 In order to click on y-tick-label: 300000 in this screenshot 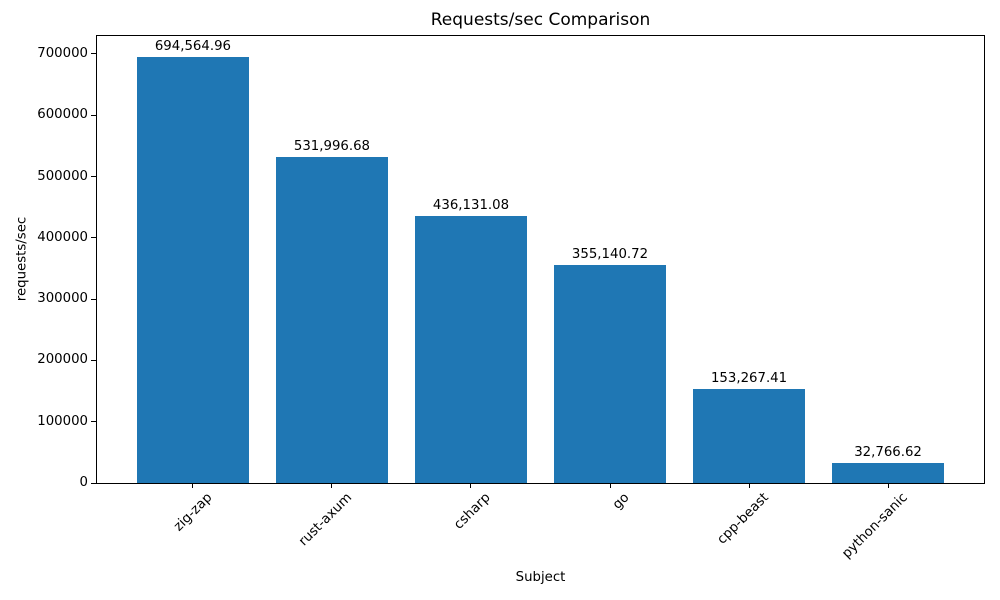, I will do `click(62, 299)`.